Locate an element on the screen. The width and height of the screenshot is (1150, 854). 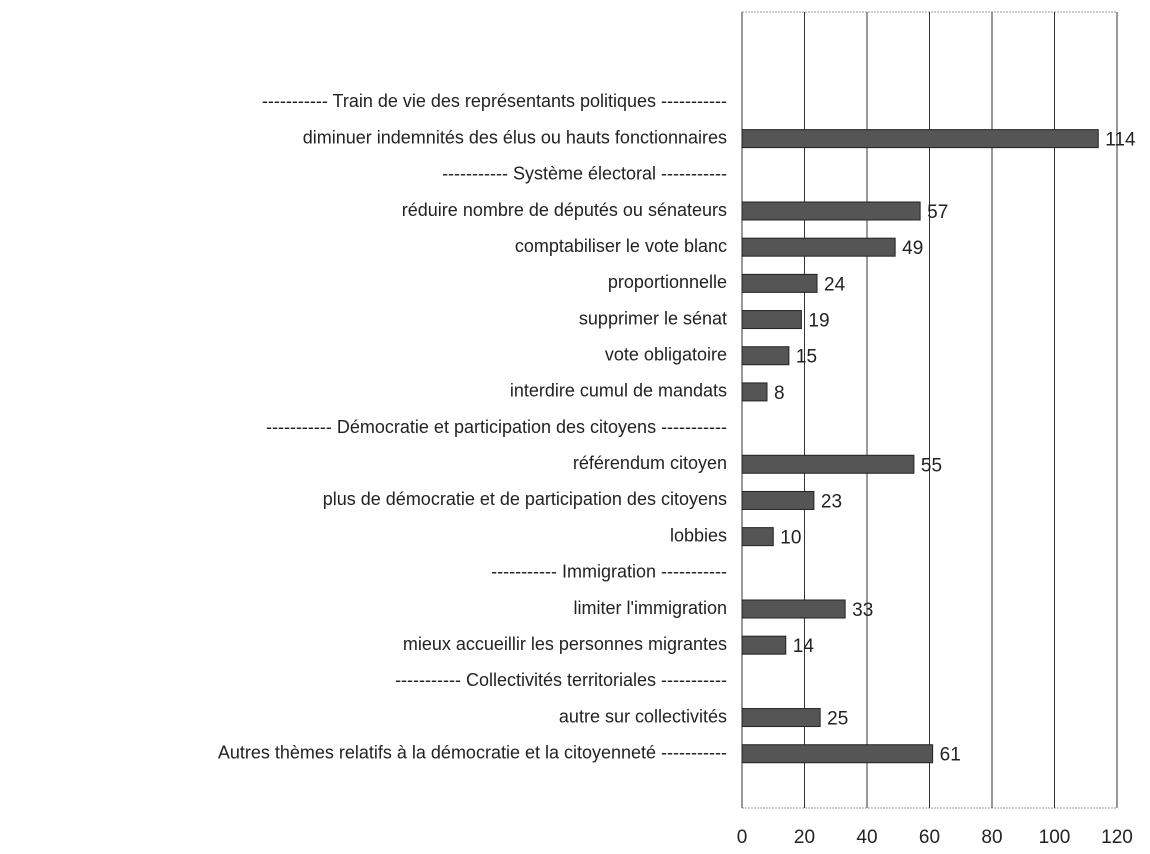
x-tick-label: 40 is located at coordinates (866, 837).